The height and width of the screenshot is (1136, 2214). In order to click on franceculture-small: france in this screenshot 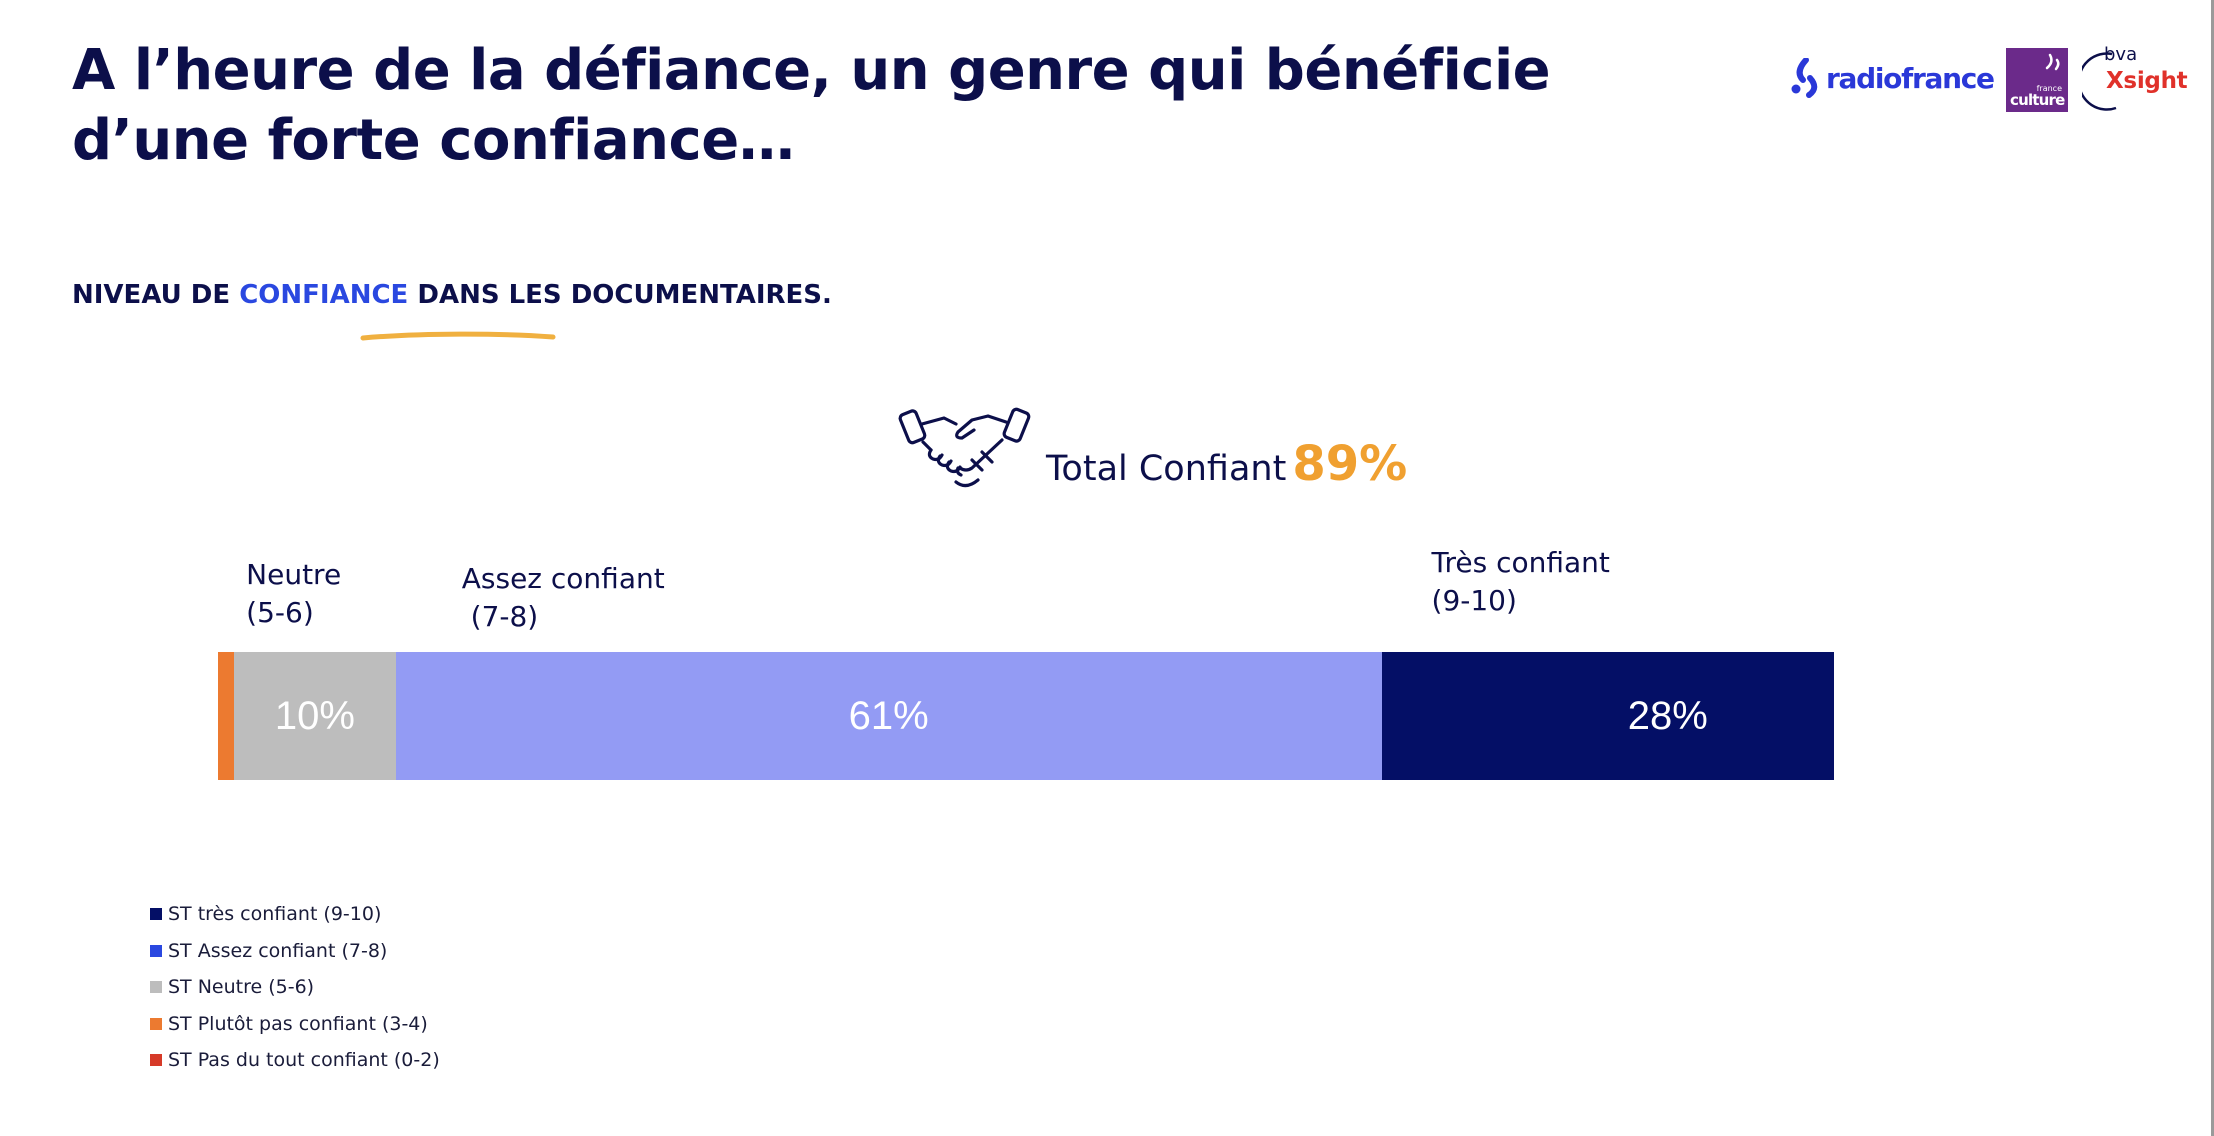, I will do `click(2049, 88)`.